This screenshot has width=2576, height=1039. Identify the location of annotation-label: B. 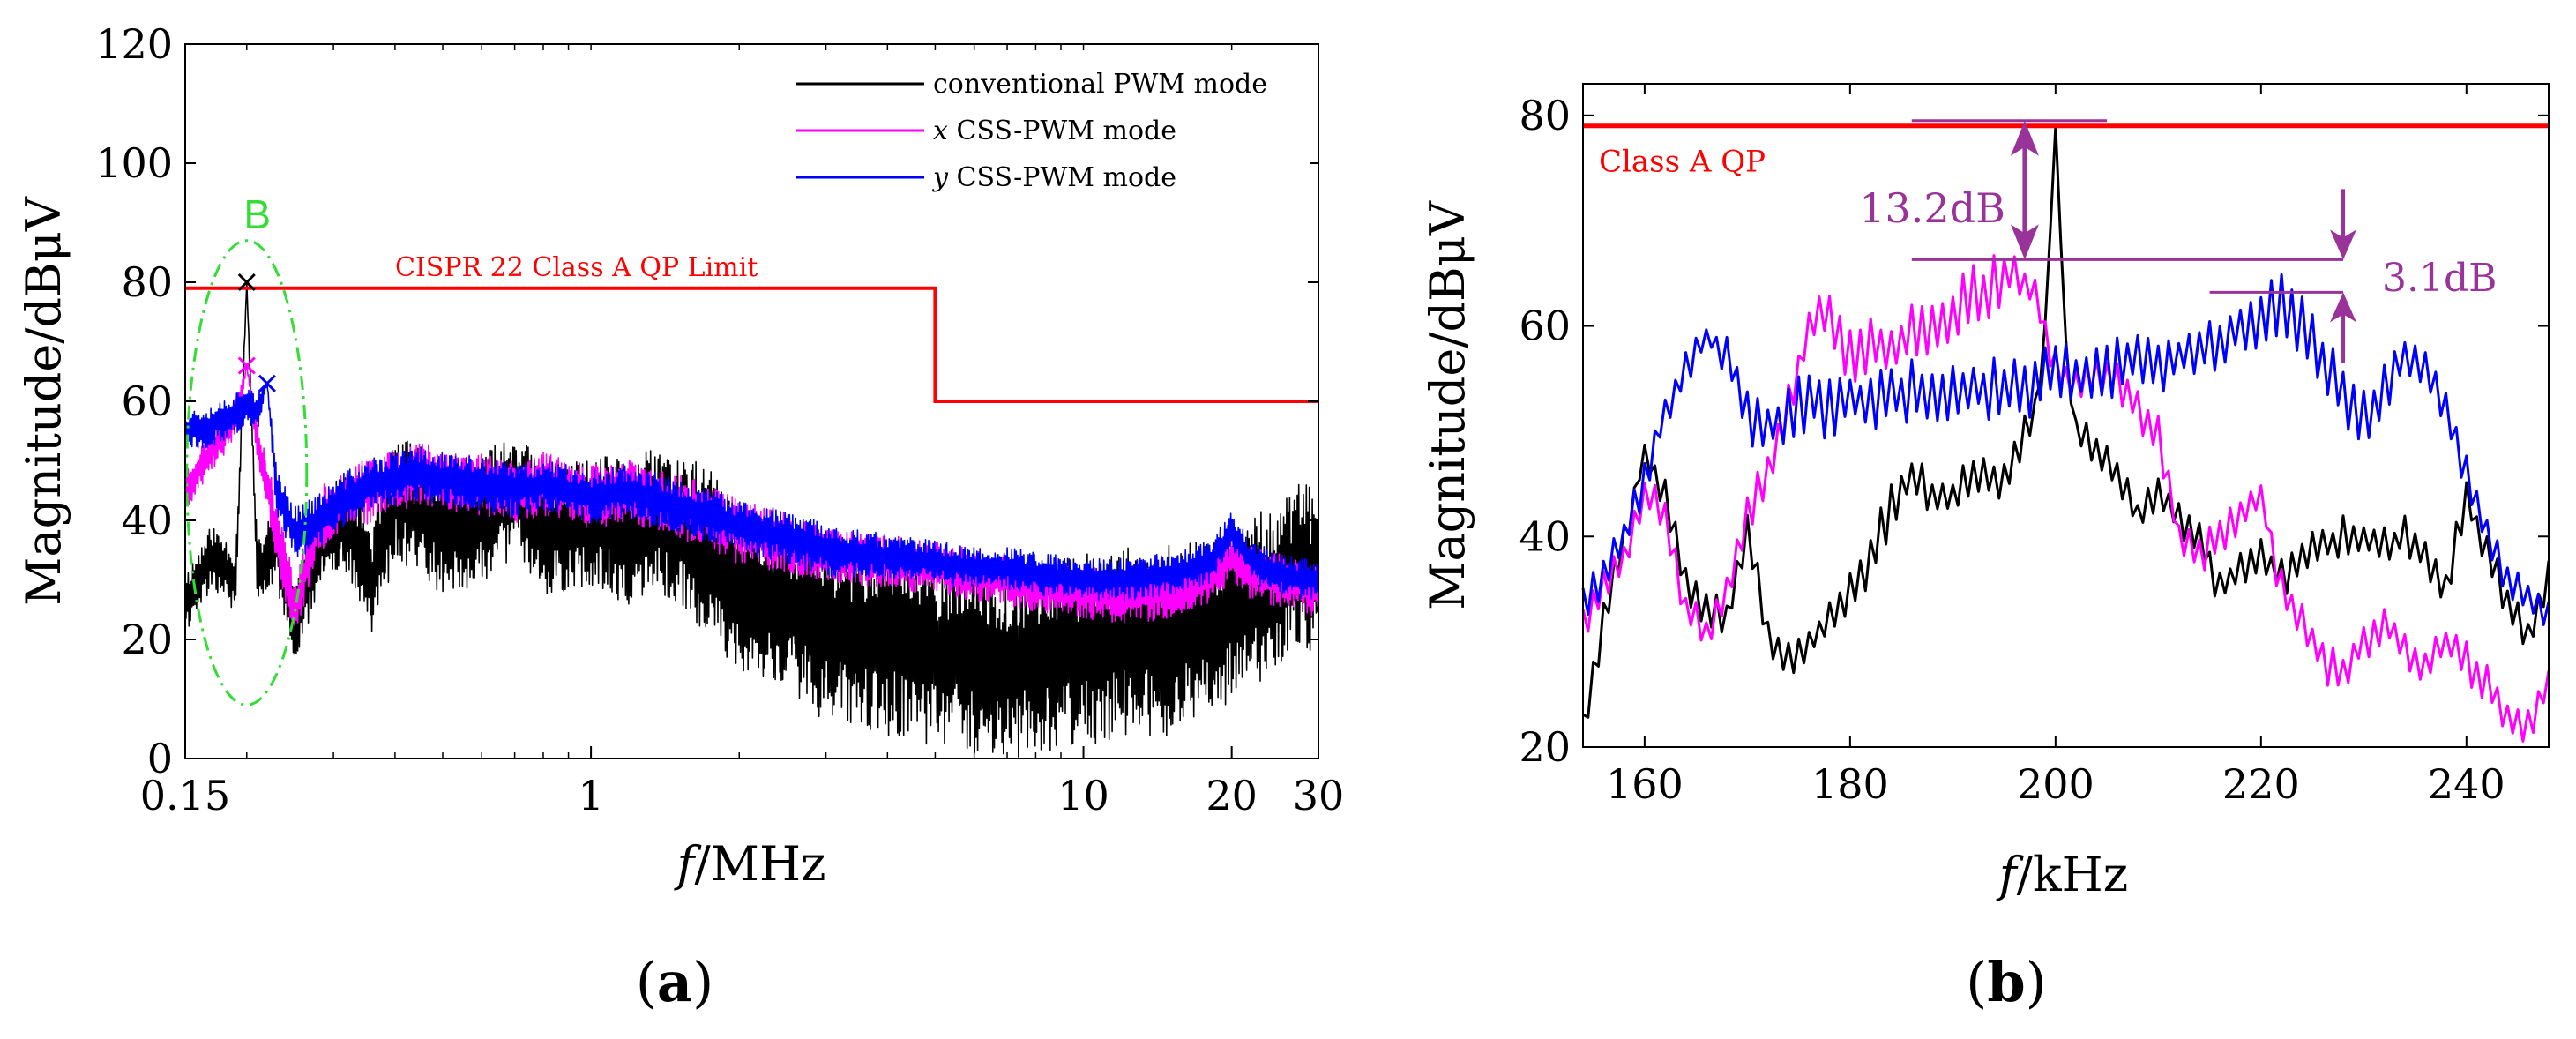
(257, 214).